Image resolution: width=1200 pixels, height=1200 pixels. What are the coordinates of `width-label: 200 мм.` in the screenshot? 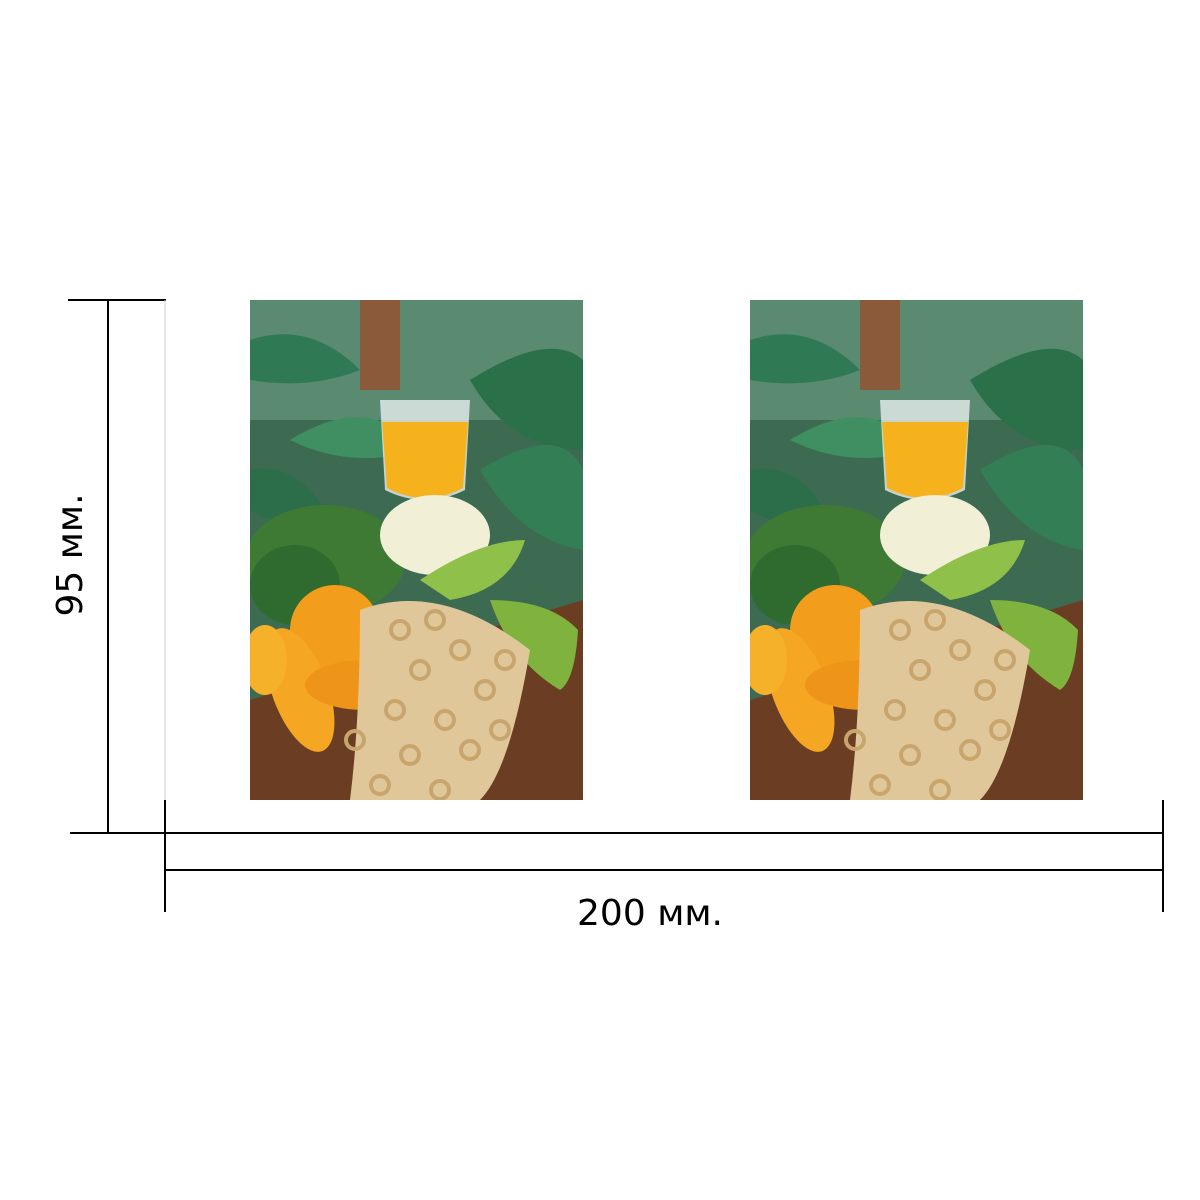 It's located at (650, 913).